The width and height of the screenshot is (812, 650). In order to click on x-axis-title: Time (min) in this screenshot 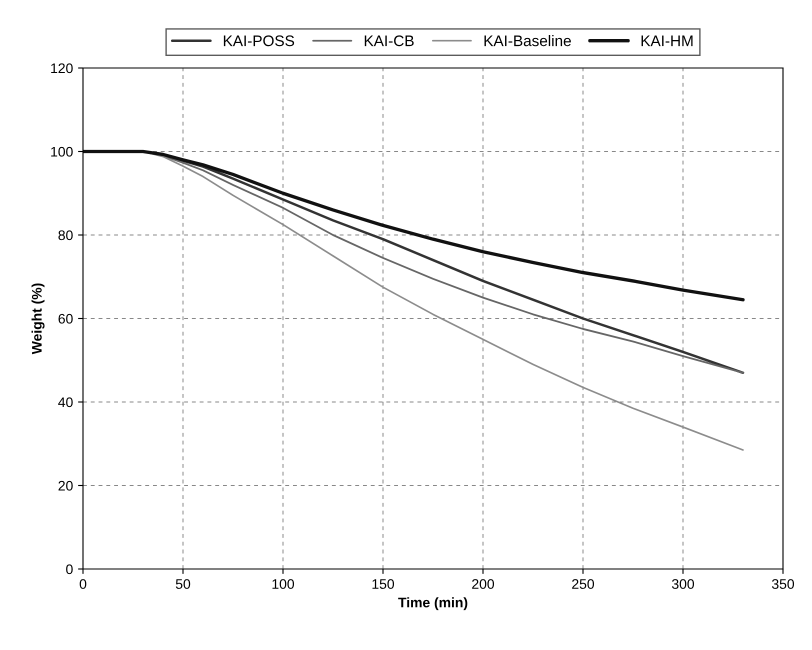, I will do `click(433, 603)`.